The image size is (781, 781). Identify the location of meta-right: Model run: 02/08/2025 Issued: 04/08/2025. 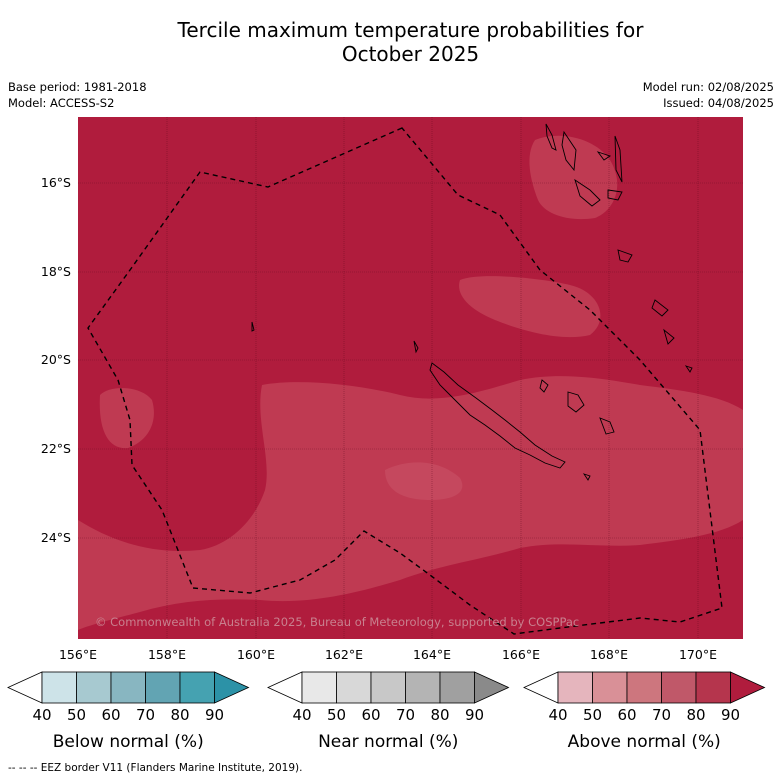
(708, 95).